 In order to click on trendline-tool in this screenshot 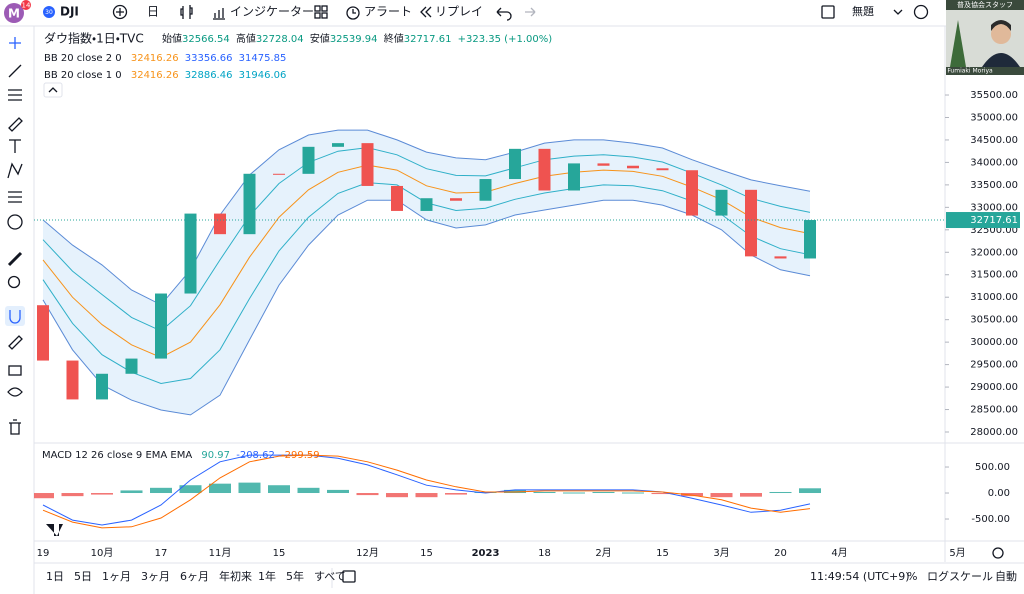, I will do `click(15, 71)`.